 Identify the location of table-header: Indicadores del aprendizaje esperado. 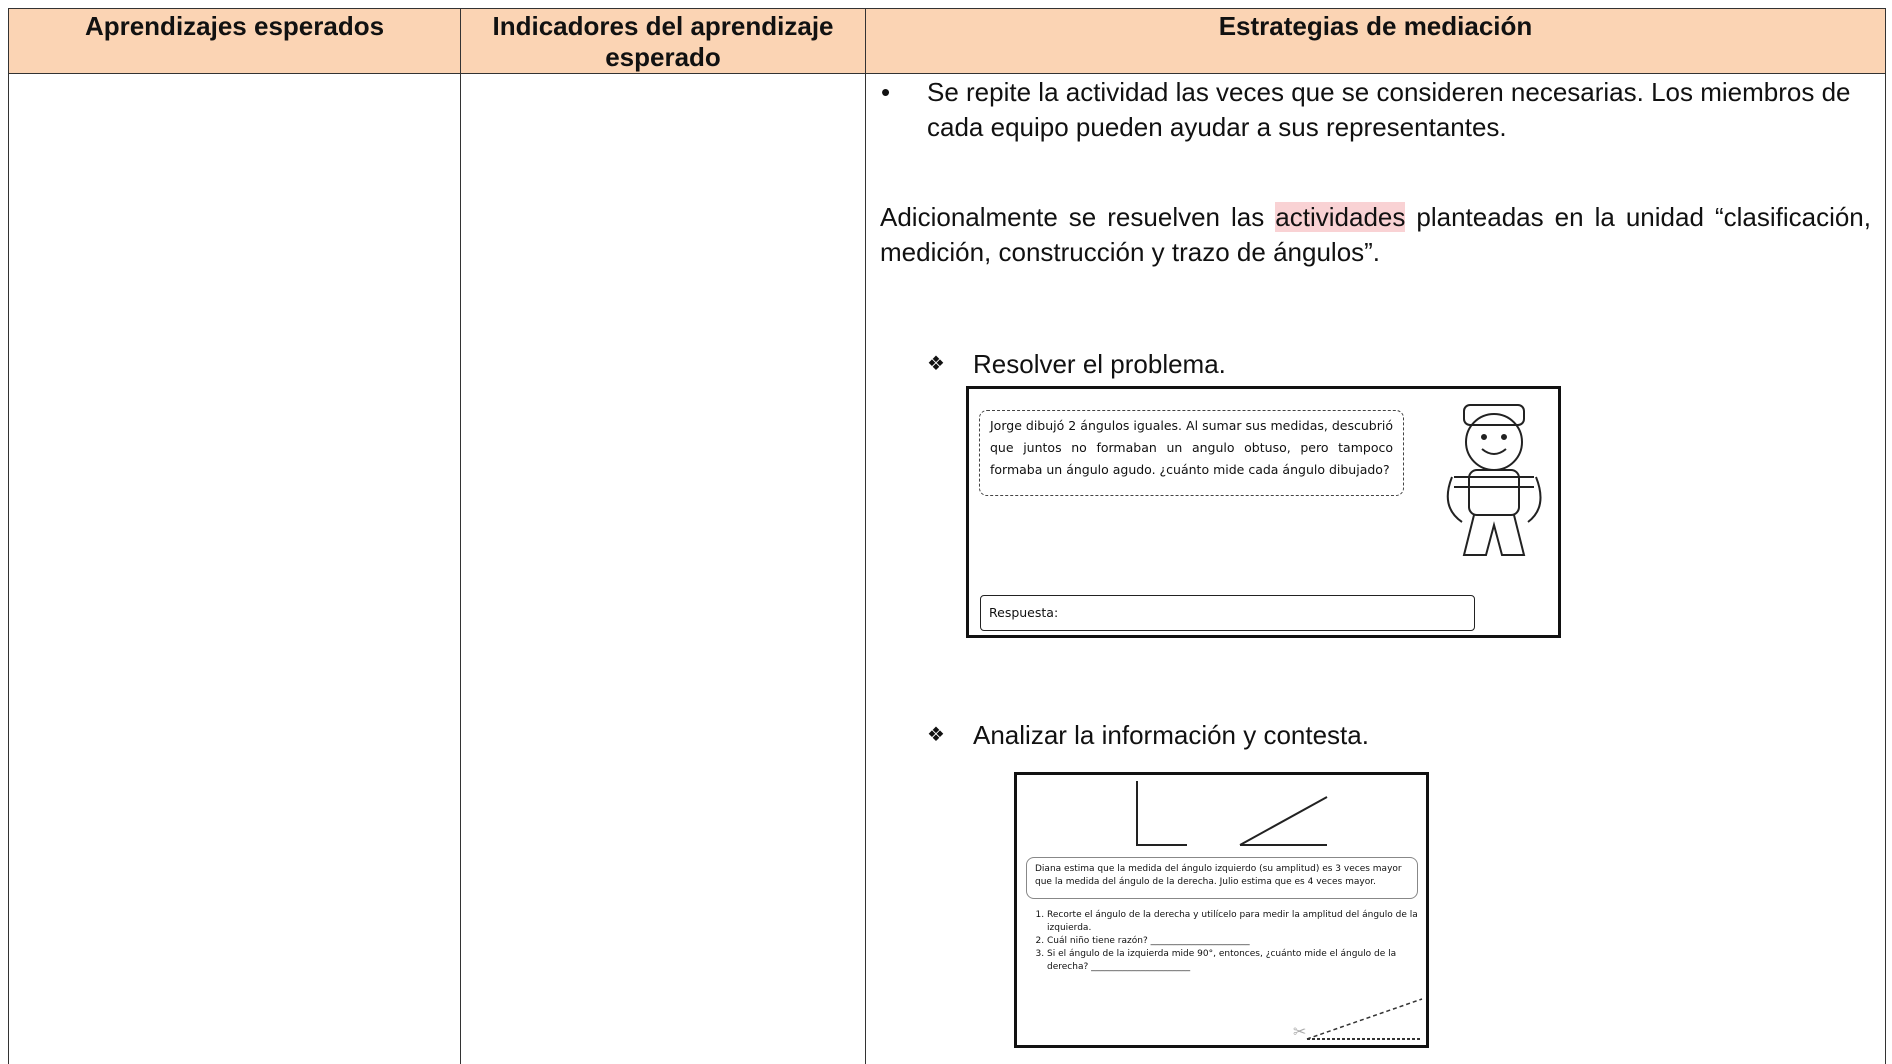
(663, 41).